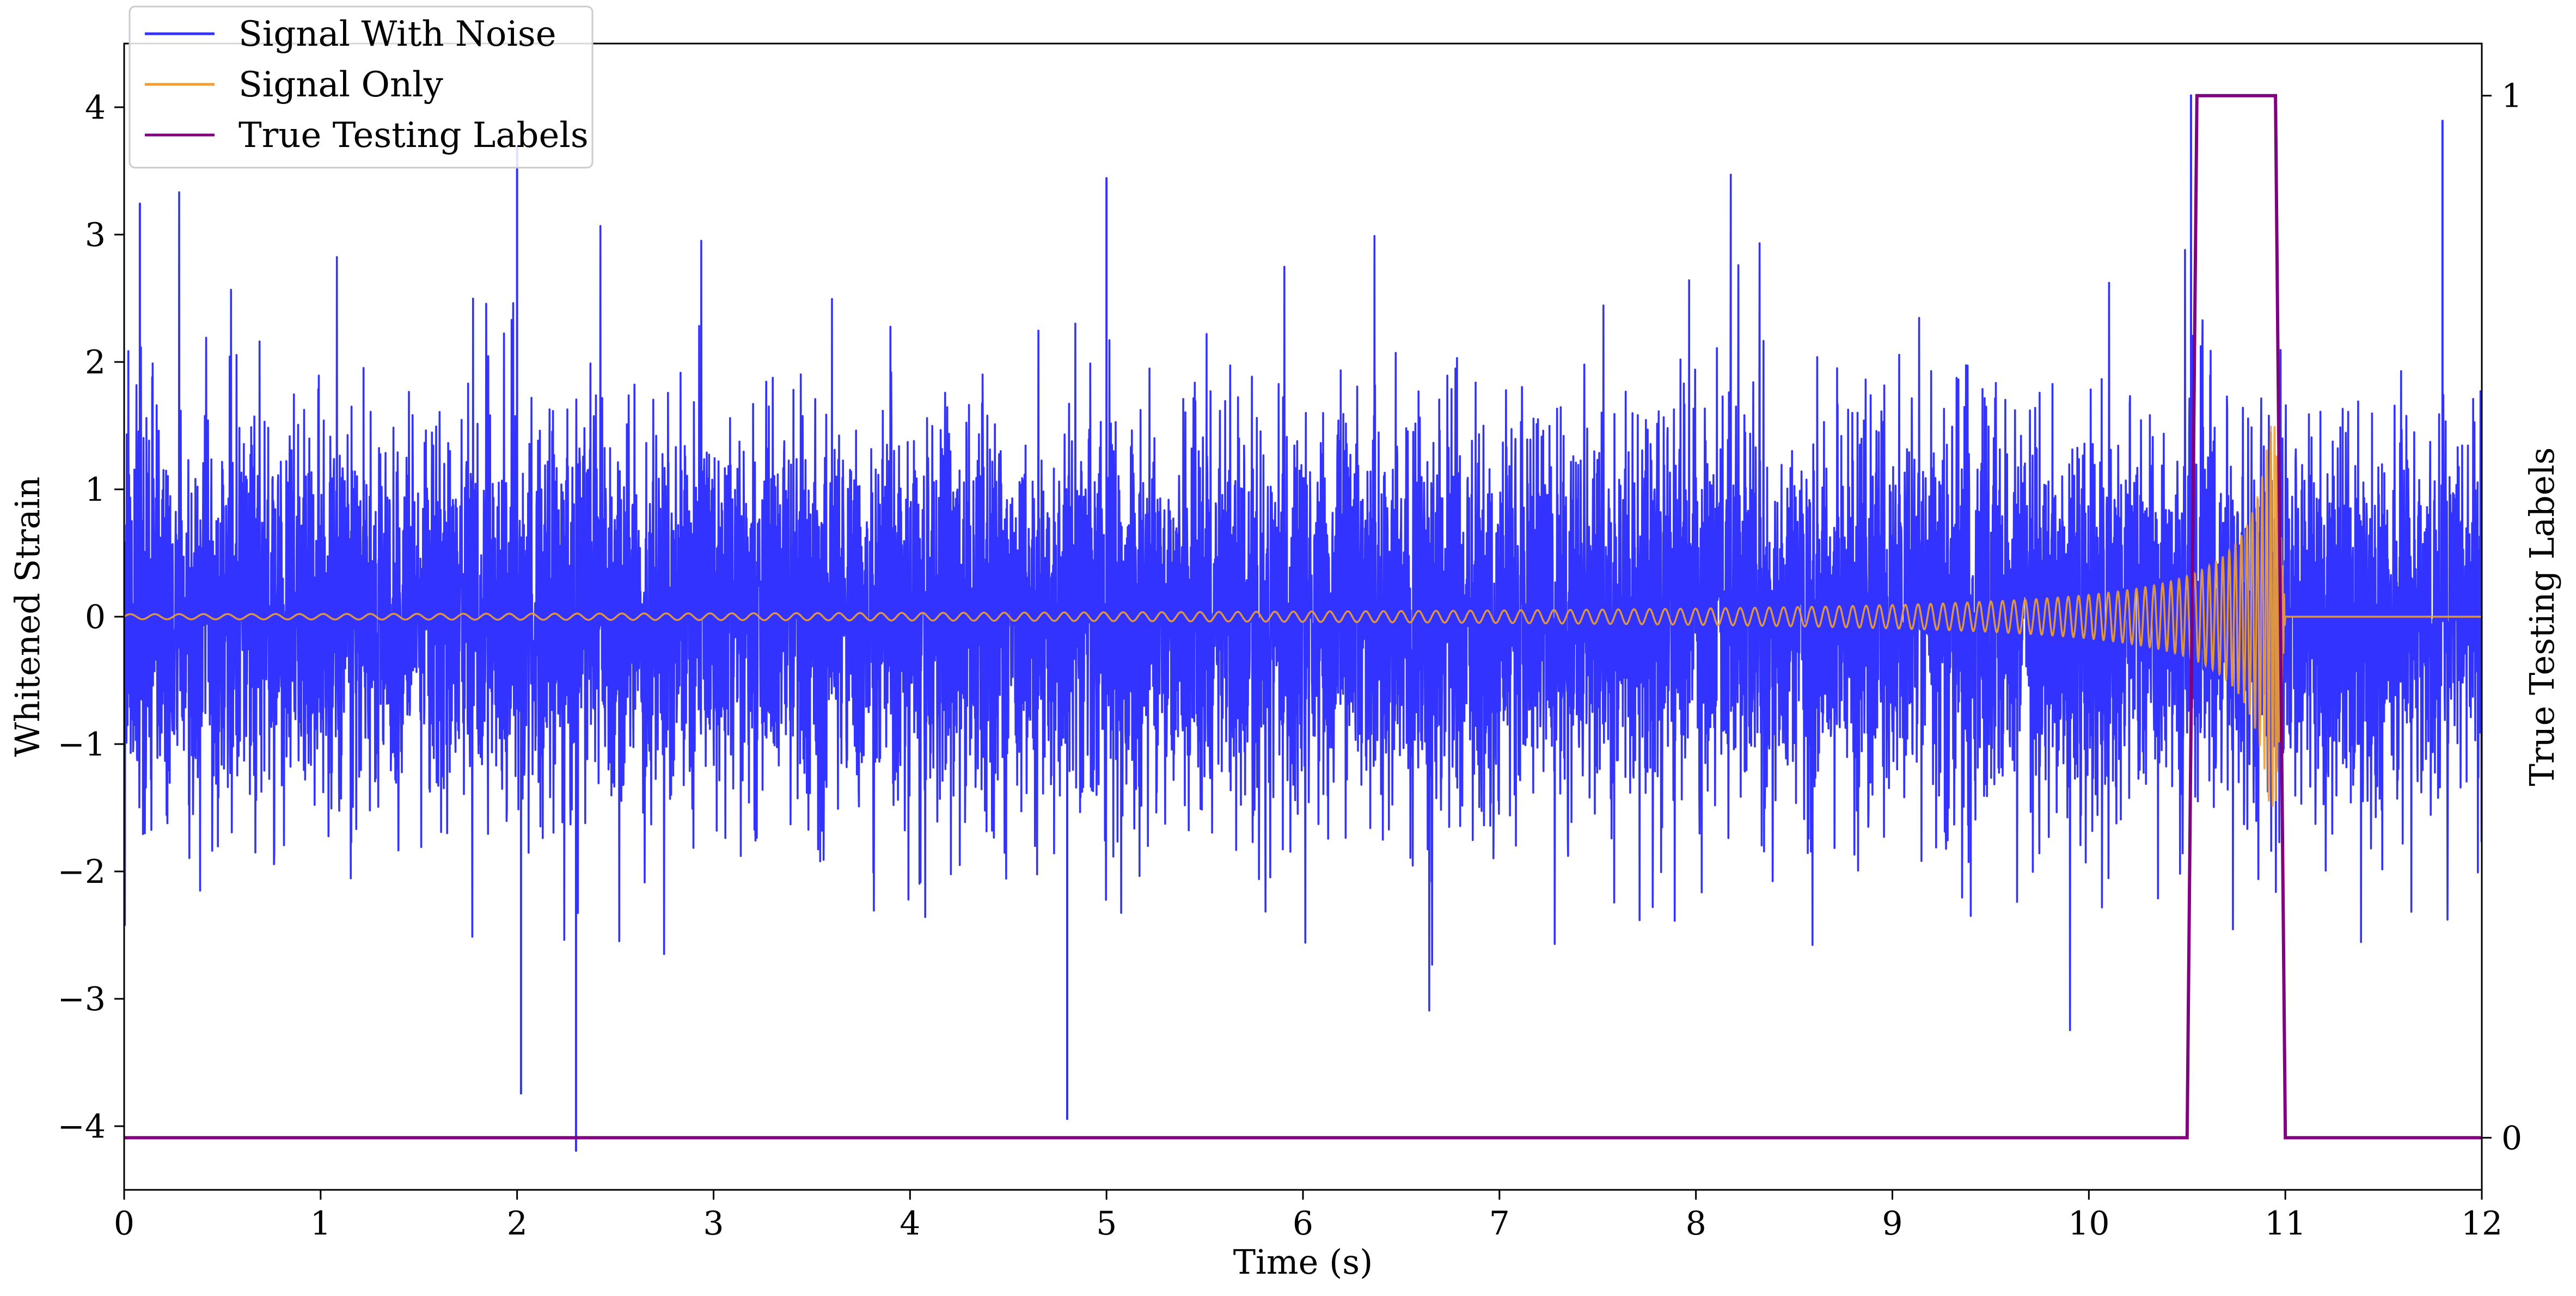 The width and height of the screenshot is (2576, 1296). What do you see at coordinates (27, 617) in the screenshot?
I see `y-axis-title: Whitened Strain` at bounding box center [27, 617].